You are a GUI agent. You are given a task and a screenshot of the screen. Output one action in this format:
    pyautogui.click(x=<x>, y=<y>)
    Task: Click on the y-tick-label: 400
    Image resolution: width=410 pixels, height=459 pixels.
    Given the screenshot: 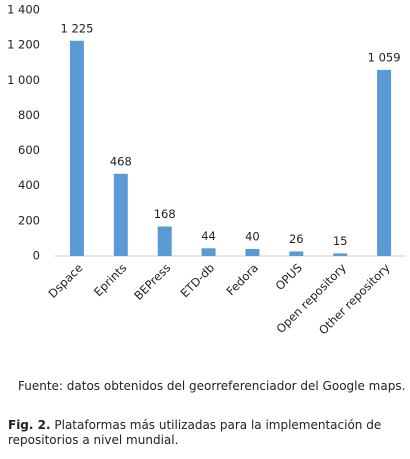 What is the action you would take?
    pyautogui.click(x=29, y=185)
    